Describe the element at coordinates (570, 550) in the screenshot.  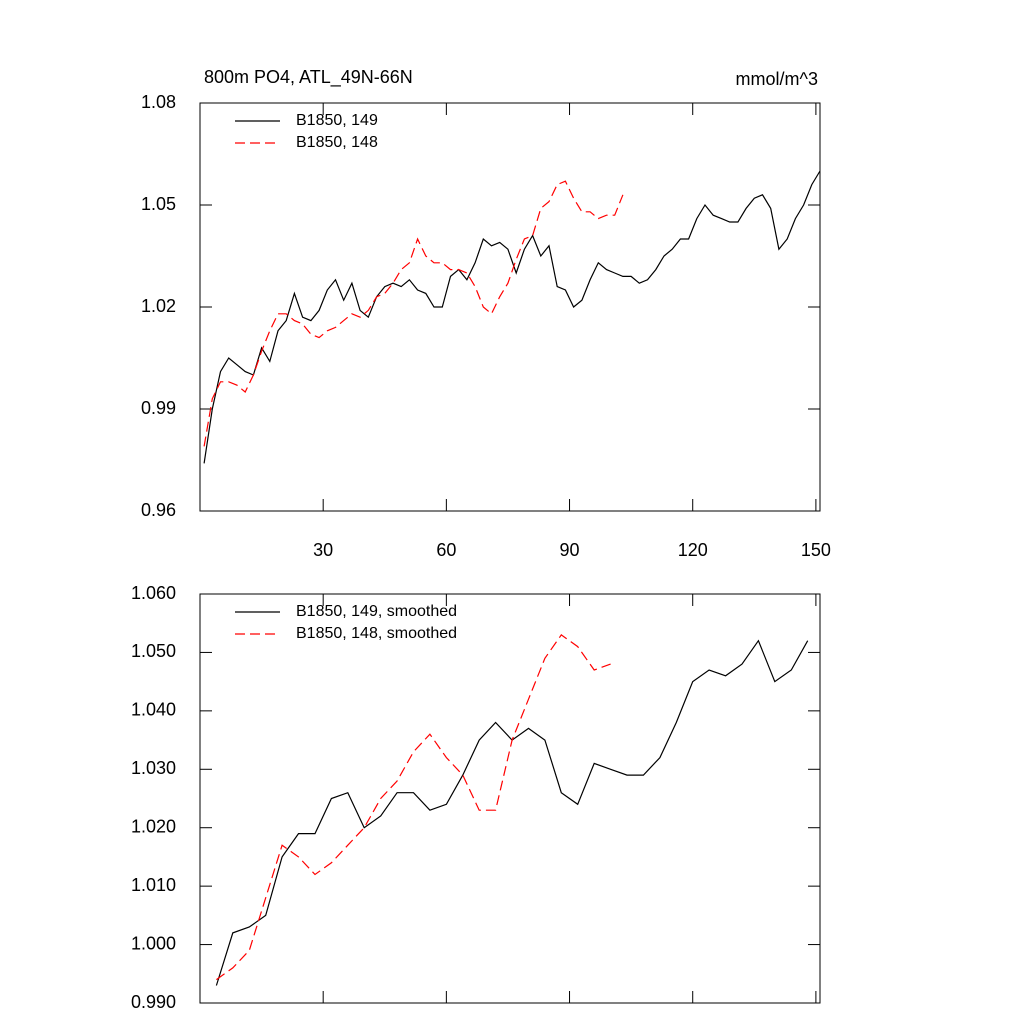
I see `x-tick-label: 90` at that location.